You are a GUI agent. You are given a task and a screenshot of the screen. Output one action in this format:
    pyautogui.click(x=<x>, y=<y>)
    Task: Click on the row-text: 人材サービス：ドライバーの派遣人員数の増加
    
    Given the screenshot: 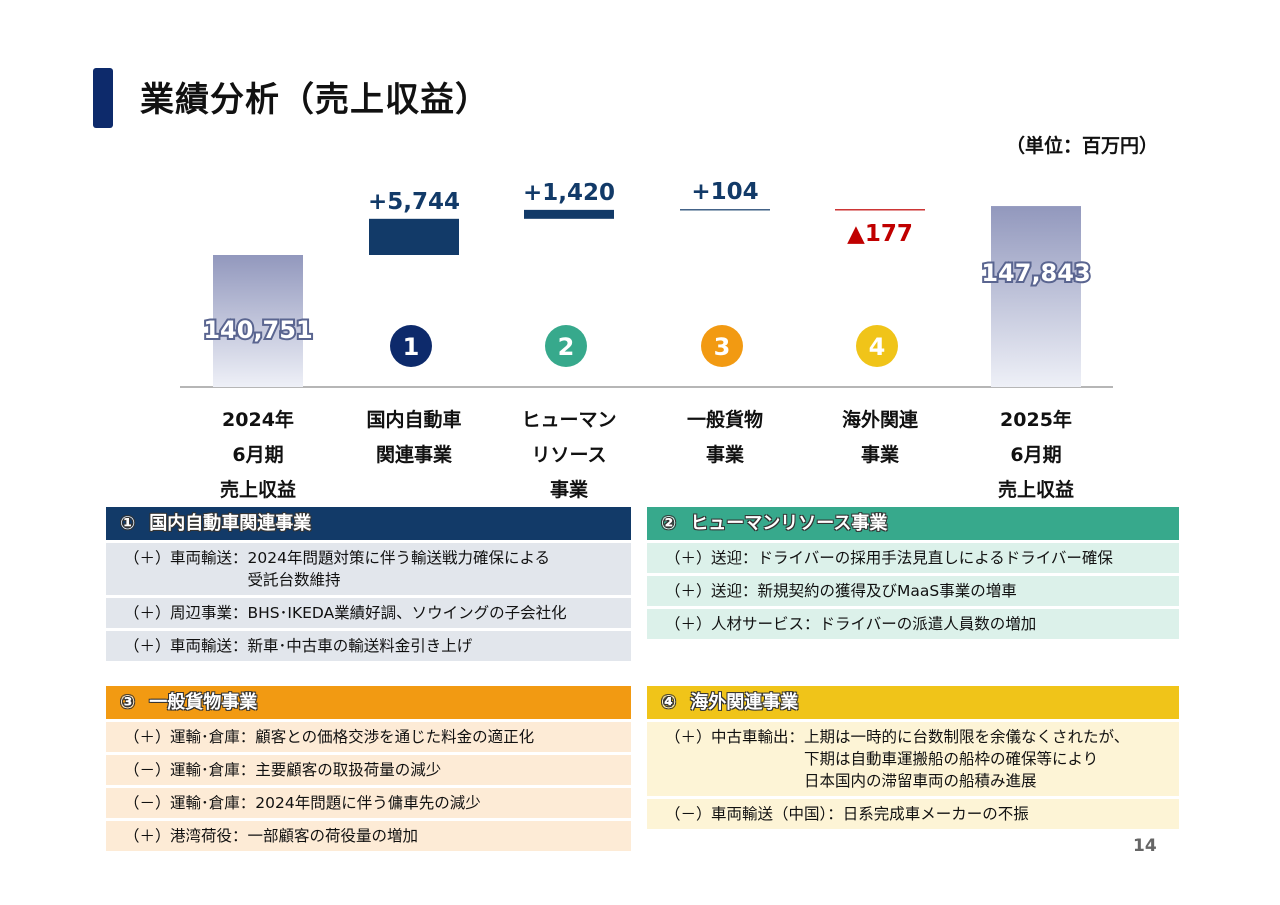 What is the action you would take?
    pyautogui.click(x=874, y=624)
    